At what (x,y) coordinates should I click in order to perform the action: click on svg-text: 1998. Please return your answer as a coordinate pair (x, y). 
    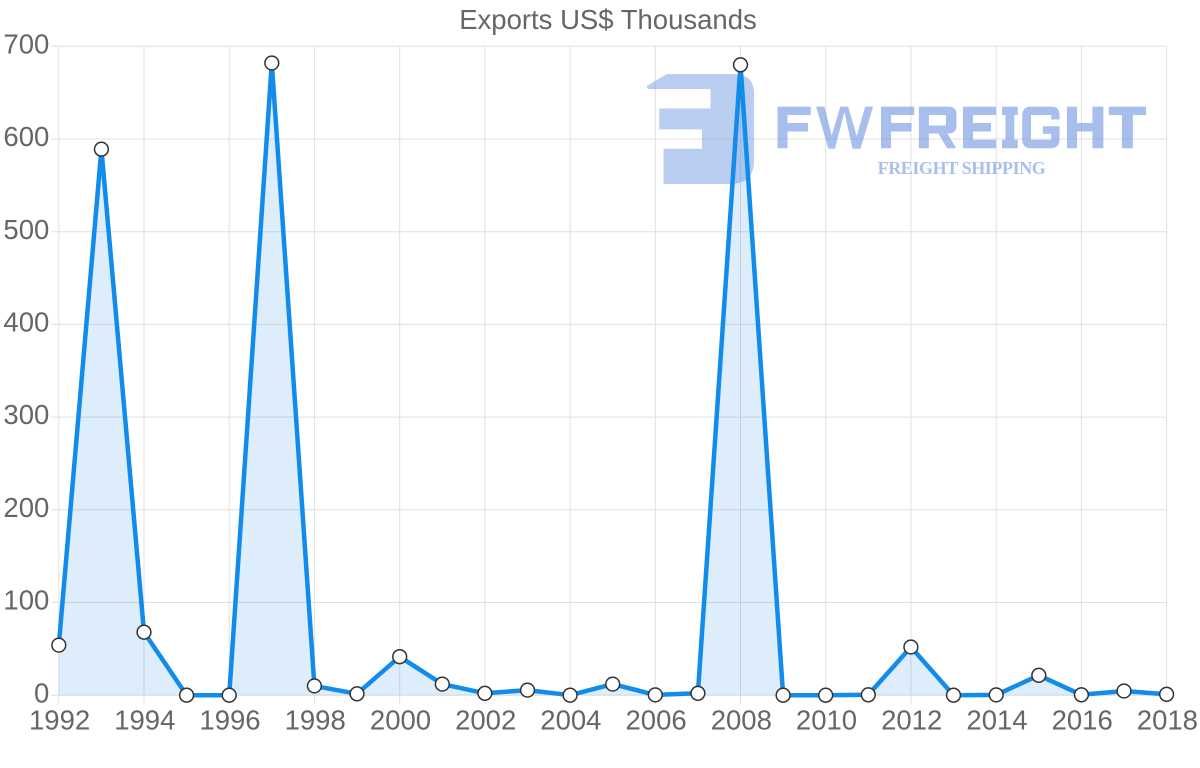
    Looking at the image, I should click on (315, 720).